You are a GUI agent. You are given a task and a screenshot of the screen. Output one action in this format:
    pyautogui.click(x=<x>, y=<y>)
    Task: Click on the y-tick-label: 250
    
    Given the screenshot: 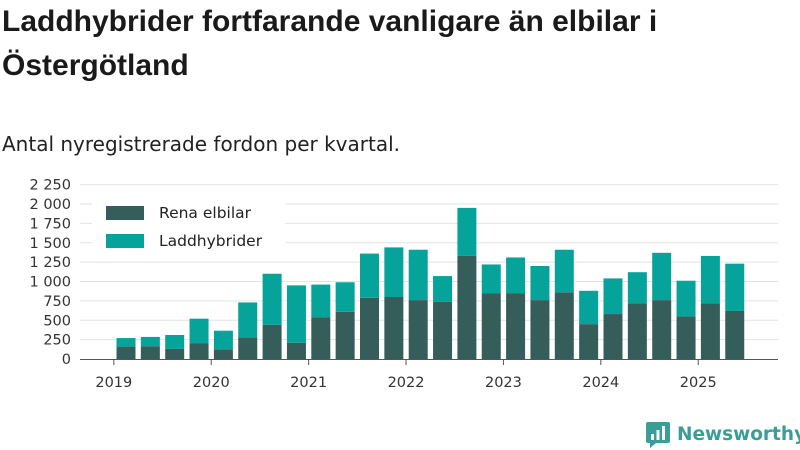 What is the action you would take?
    pyautogui.click(x=57, y=341)
    